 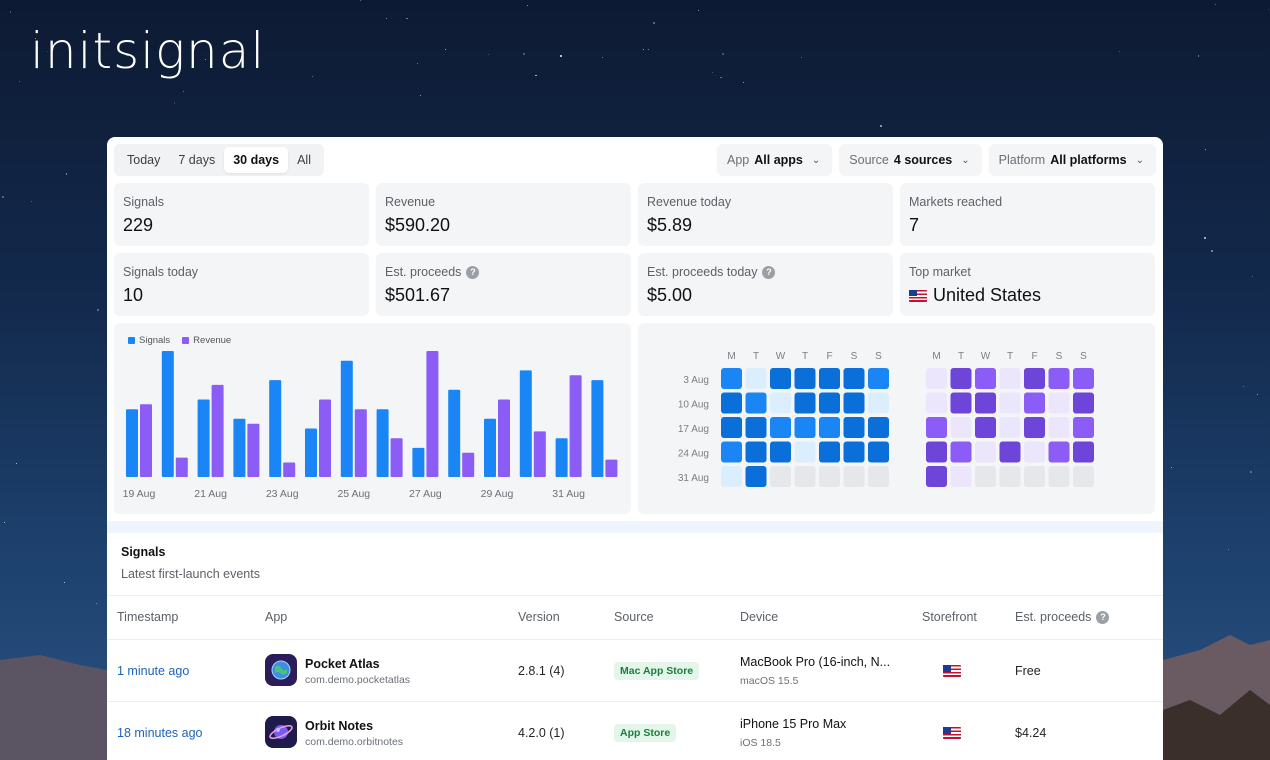 What do you see at coordinates (634, 617) in the screenshot?
I see `col-source: Source` at bounding box center [634, 617].